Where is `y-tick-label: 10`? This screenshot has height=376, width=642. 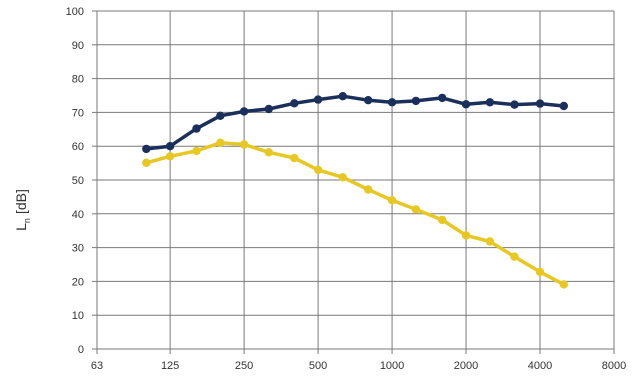 y-tick-label: 10 is located at coordinates (78, 316).